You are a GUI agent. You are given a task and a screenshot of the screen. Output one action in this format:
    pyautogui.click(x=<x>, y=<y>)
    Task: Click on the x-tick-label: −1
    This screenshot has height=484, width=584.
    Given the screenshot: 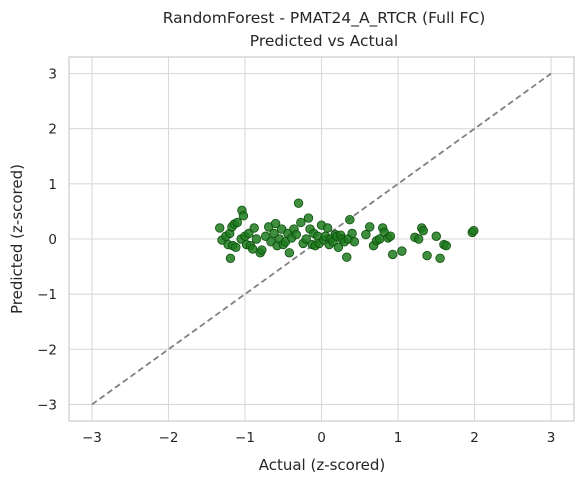 What is the action you would take?
    pyautogui.click(x=245, y=438)
    